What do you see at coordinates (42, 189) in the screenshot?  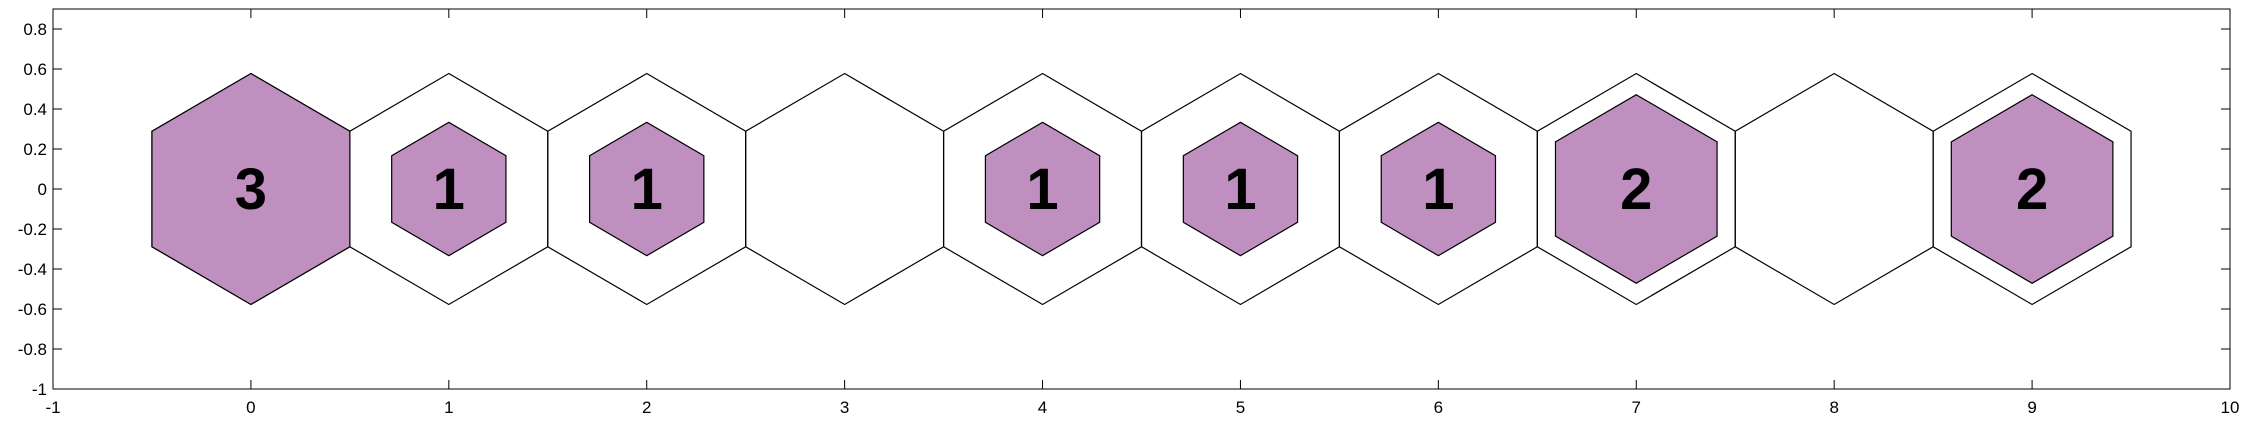 I see `y-tick-label-5: 0` at bounding box center [42, 189].